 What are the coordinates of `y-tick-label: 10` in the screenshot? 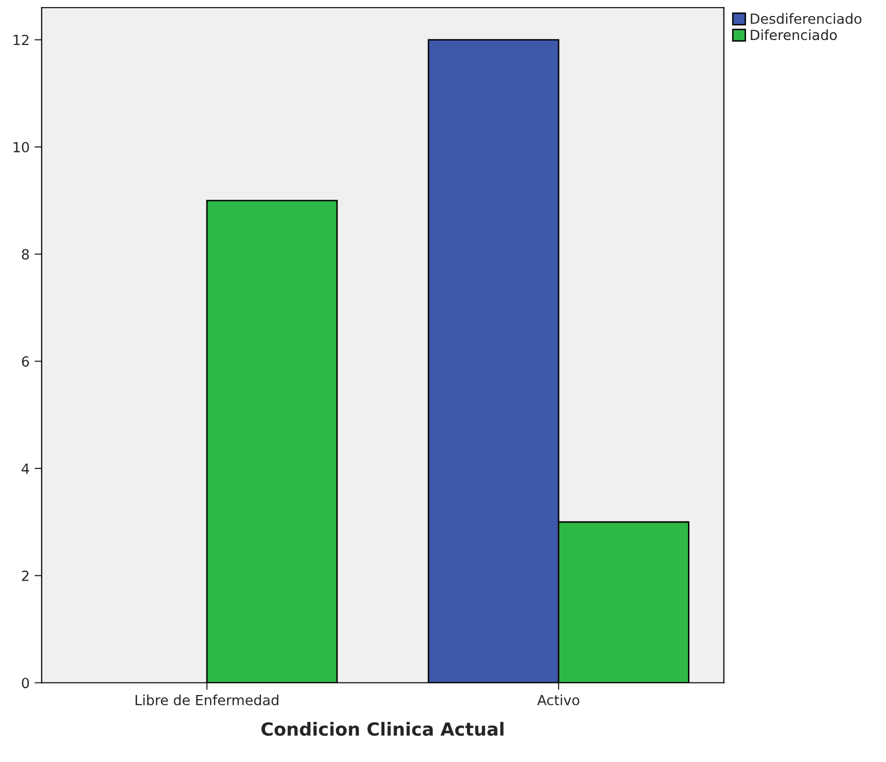 It's located at (21, 147).